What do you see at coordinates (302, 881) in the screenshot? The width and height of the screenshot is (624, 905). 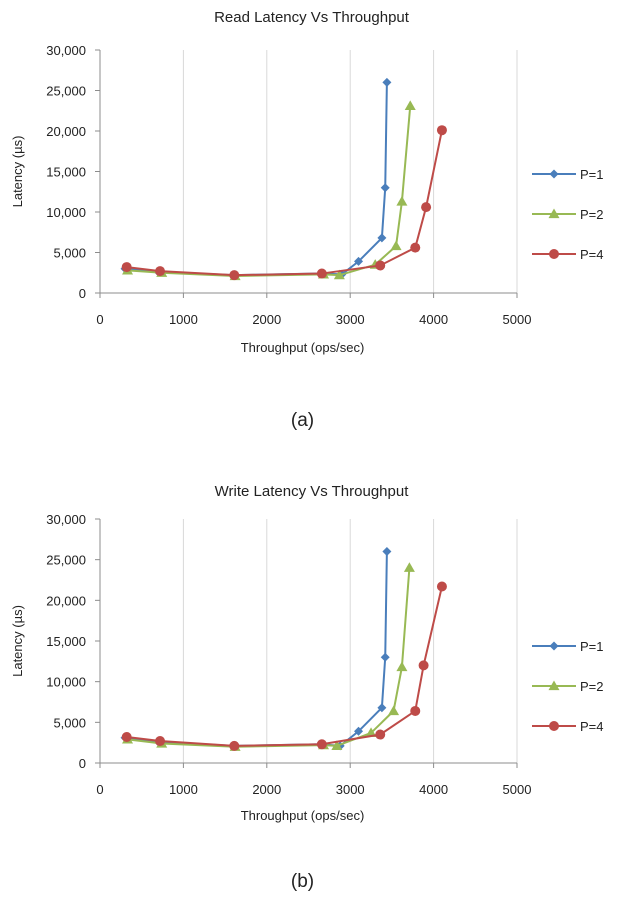 I see `figure-caption: (b)` at bounding box center [302, 881].